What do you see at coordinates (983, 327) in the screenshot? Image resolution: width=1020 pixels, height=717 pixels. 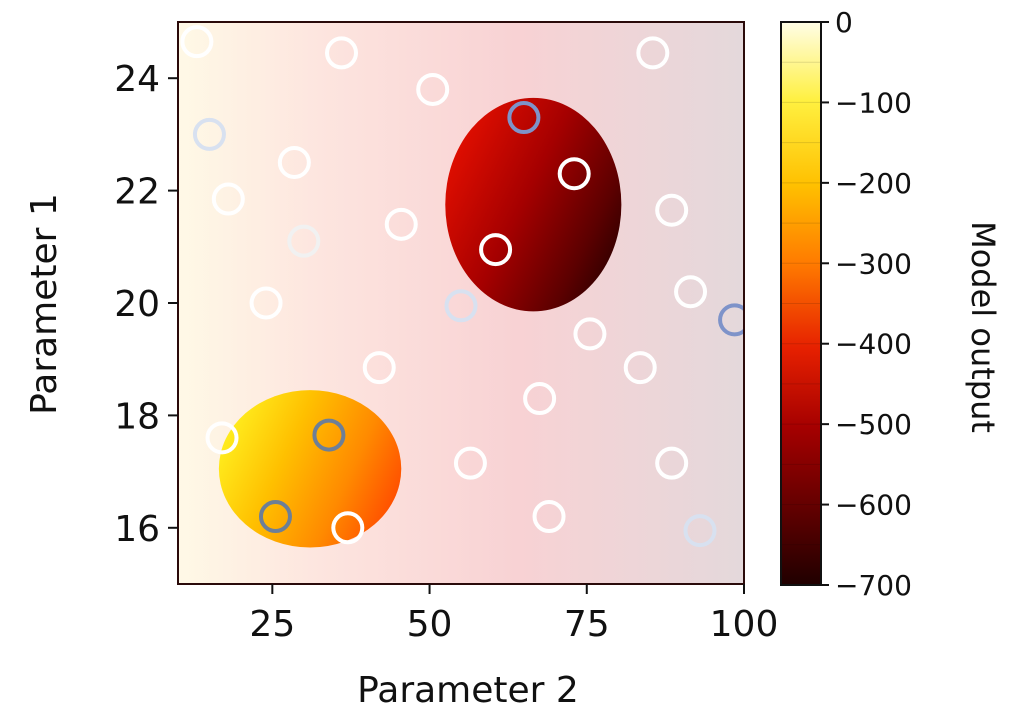 I see `colorbar-label: Model output` at bounding box center [983, 327].